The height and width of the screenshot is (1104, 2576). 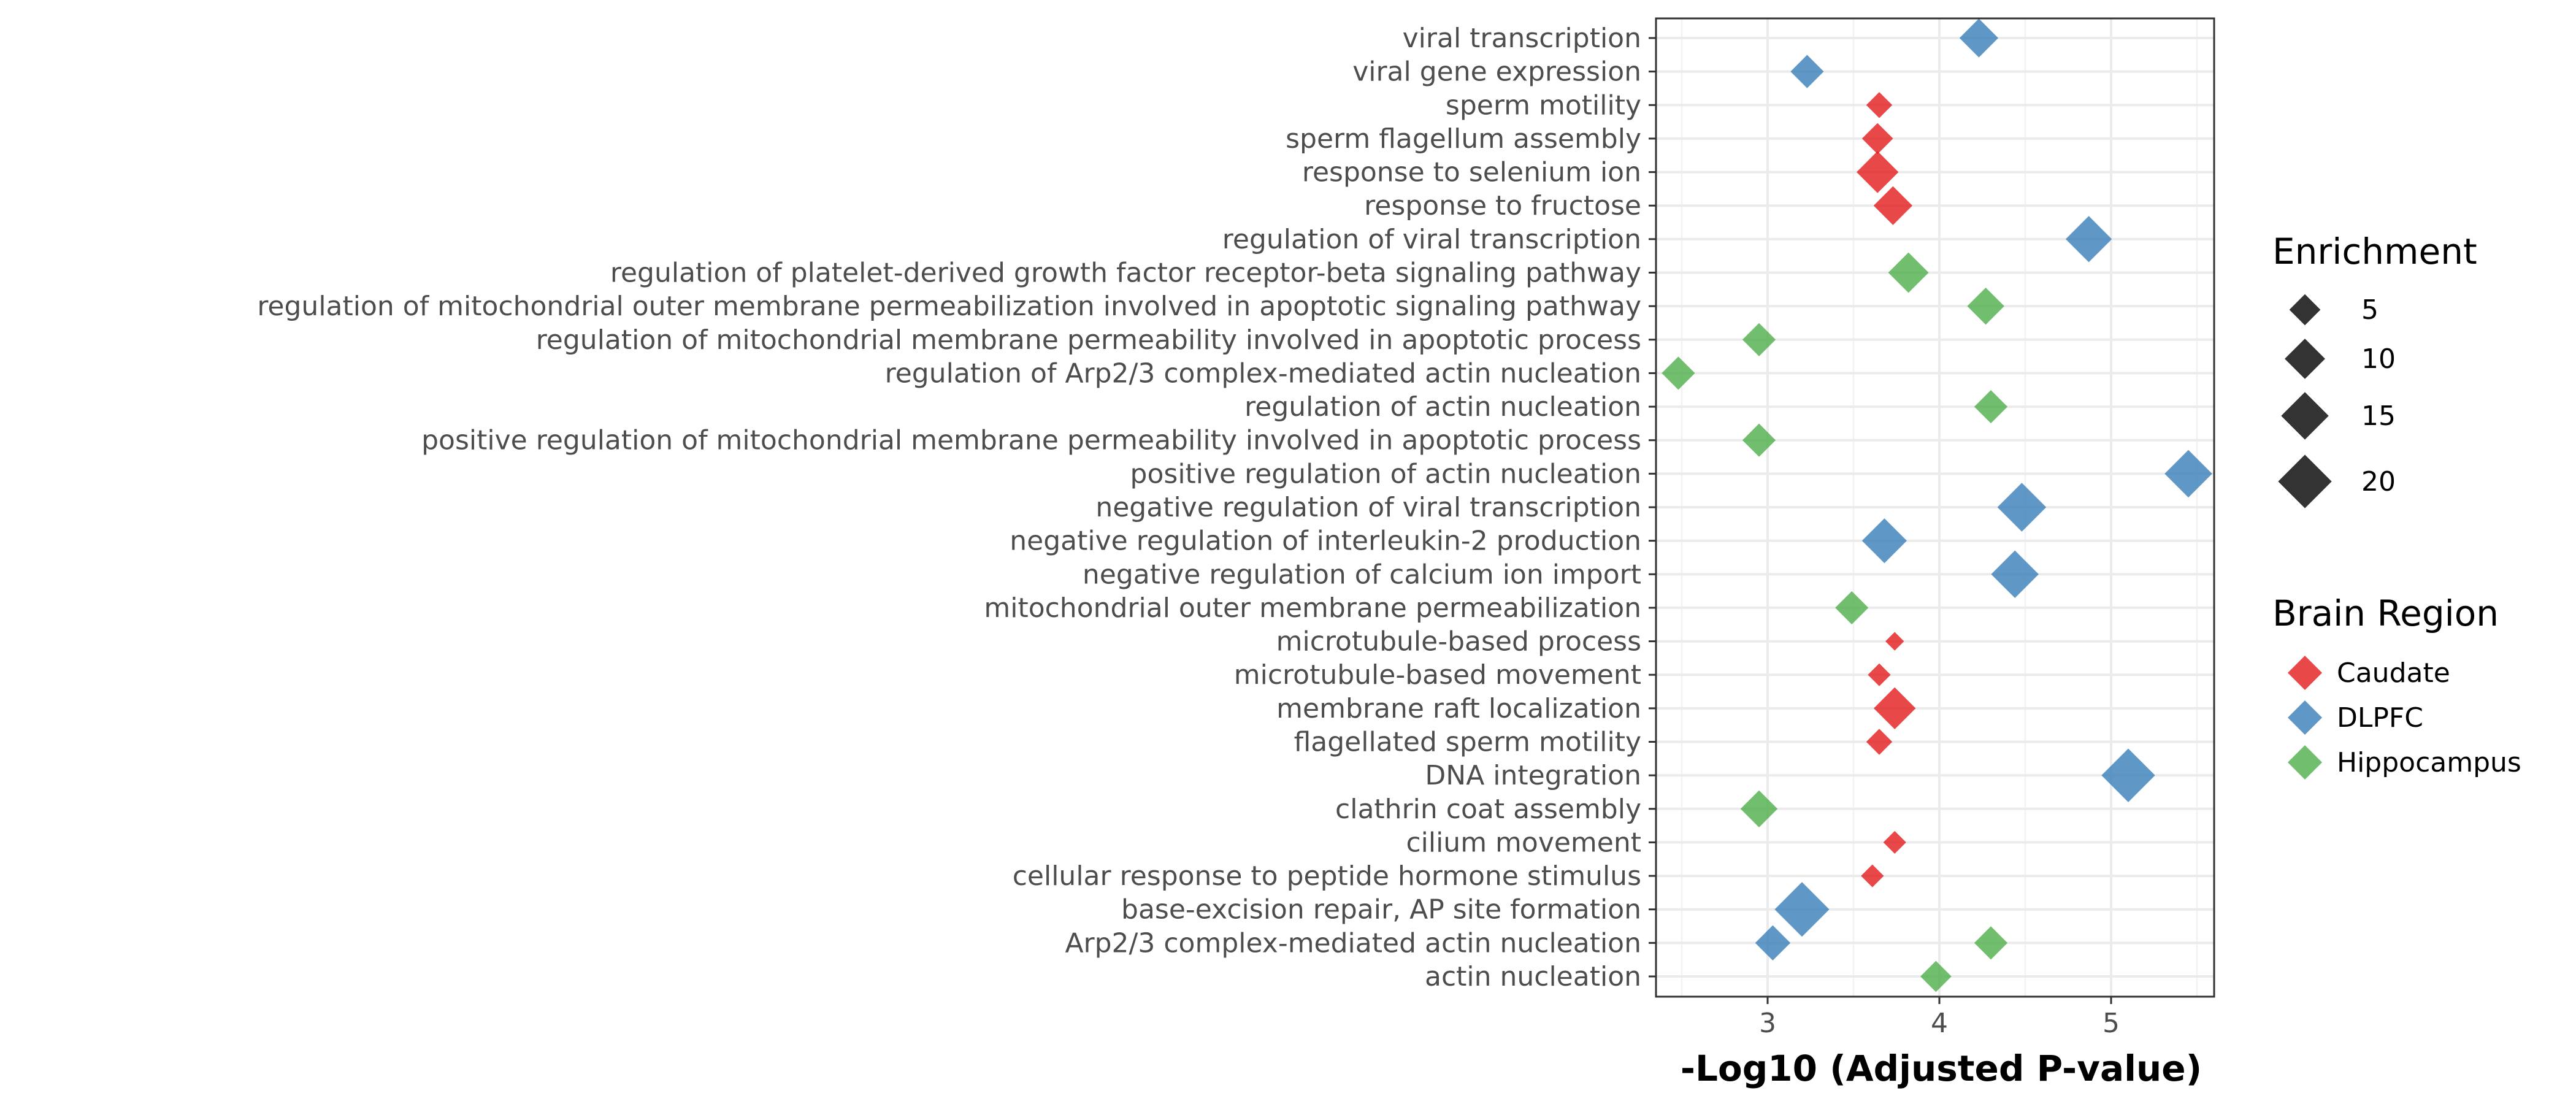 What do you see at coordinates (2374, 251) in the screenshot?
I see `size-legend-title: Enrichment` at bounding box center [2374, 251].